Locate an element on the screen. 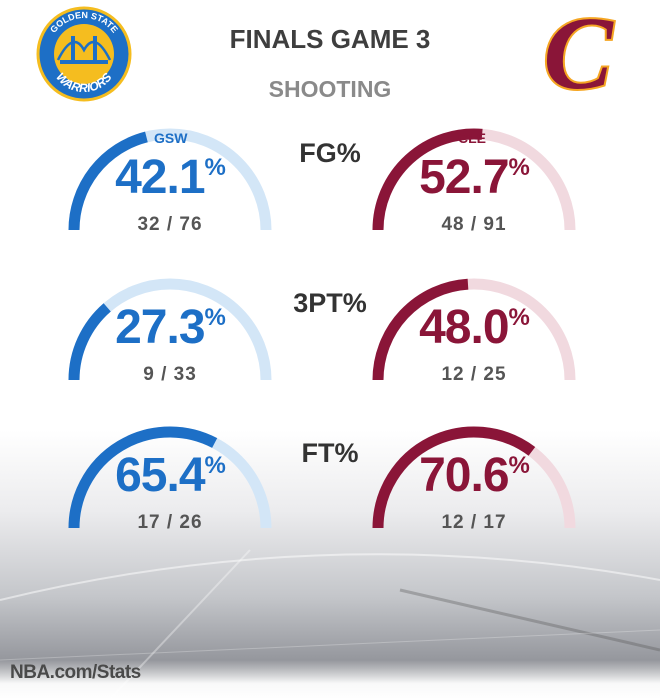 This screenshot has height=699, width=660. cle-ft-percent: 70.6% is located at coordinates (474, 475).